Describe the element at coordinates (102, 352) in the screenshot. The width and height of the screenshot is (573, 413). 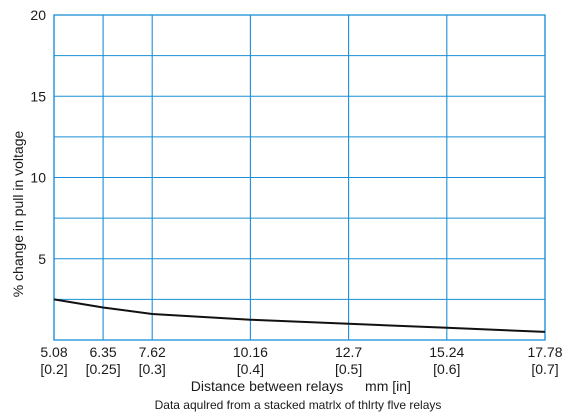
I see `x-tick-label-mm: 6.35` at that location.